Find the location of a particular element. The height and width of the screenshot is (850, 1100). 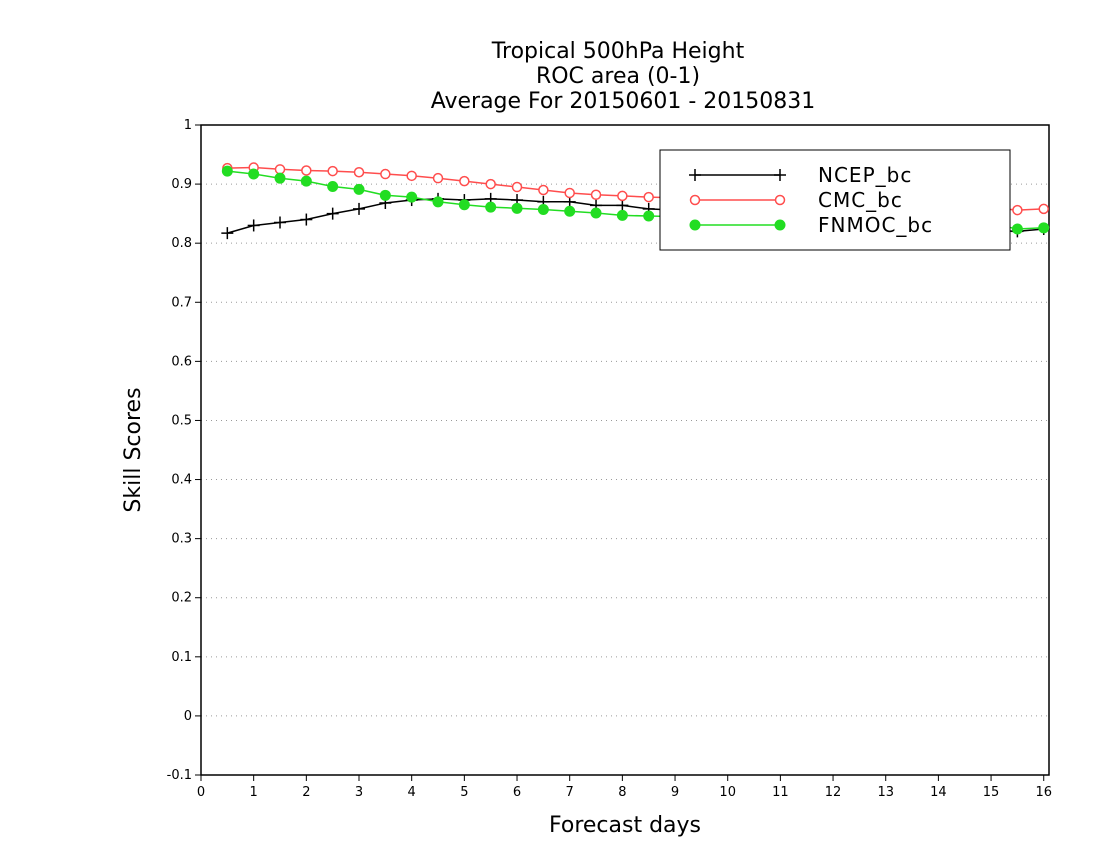

y-tick-label: 0.7 is located at coordinates (181, 302).